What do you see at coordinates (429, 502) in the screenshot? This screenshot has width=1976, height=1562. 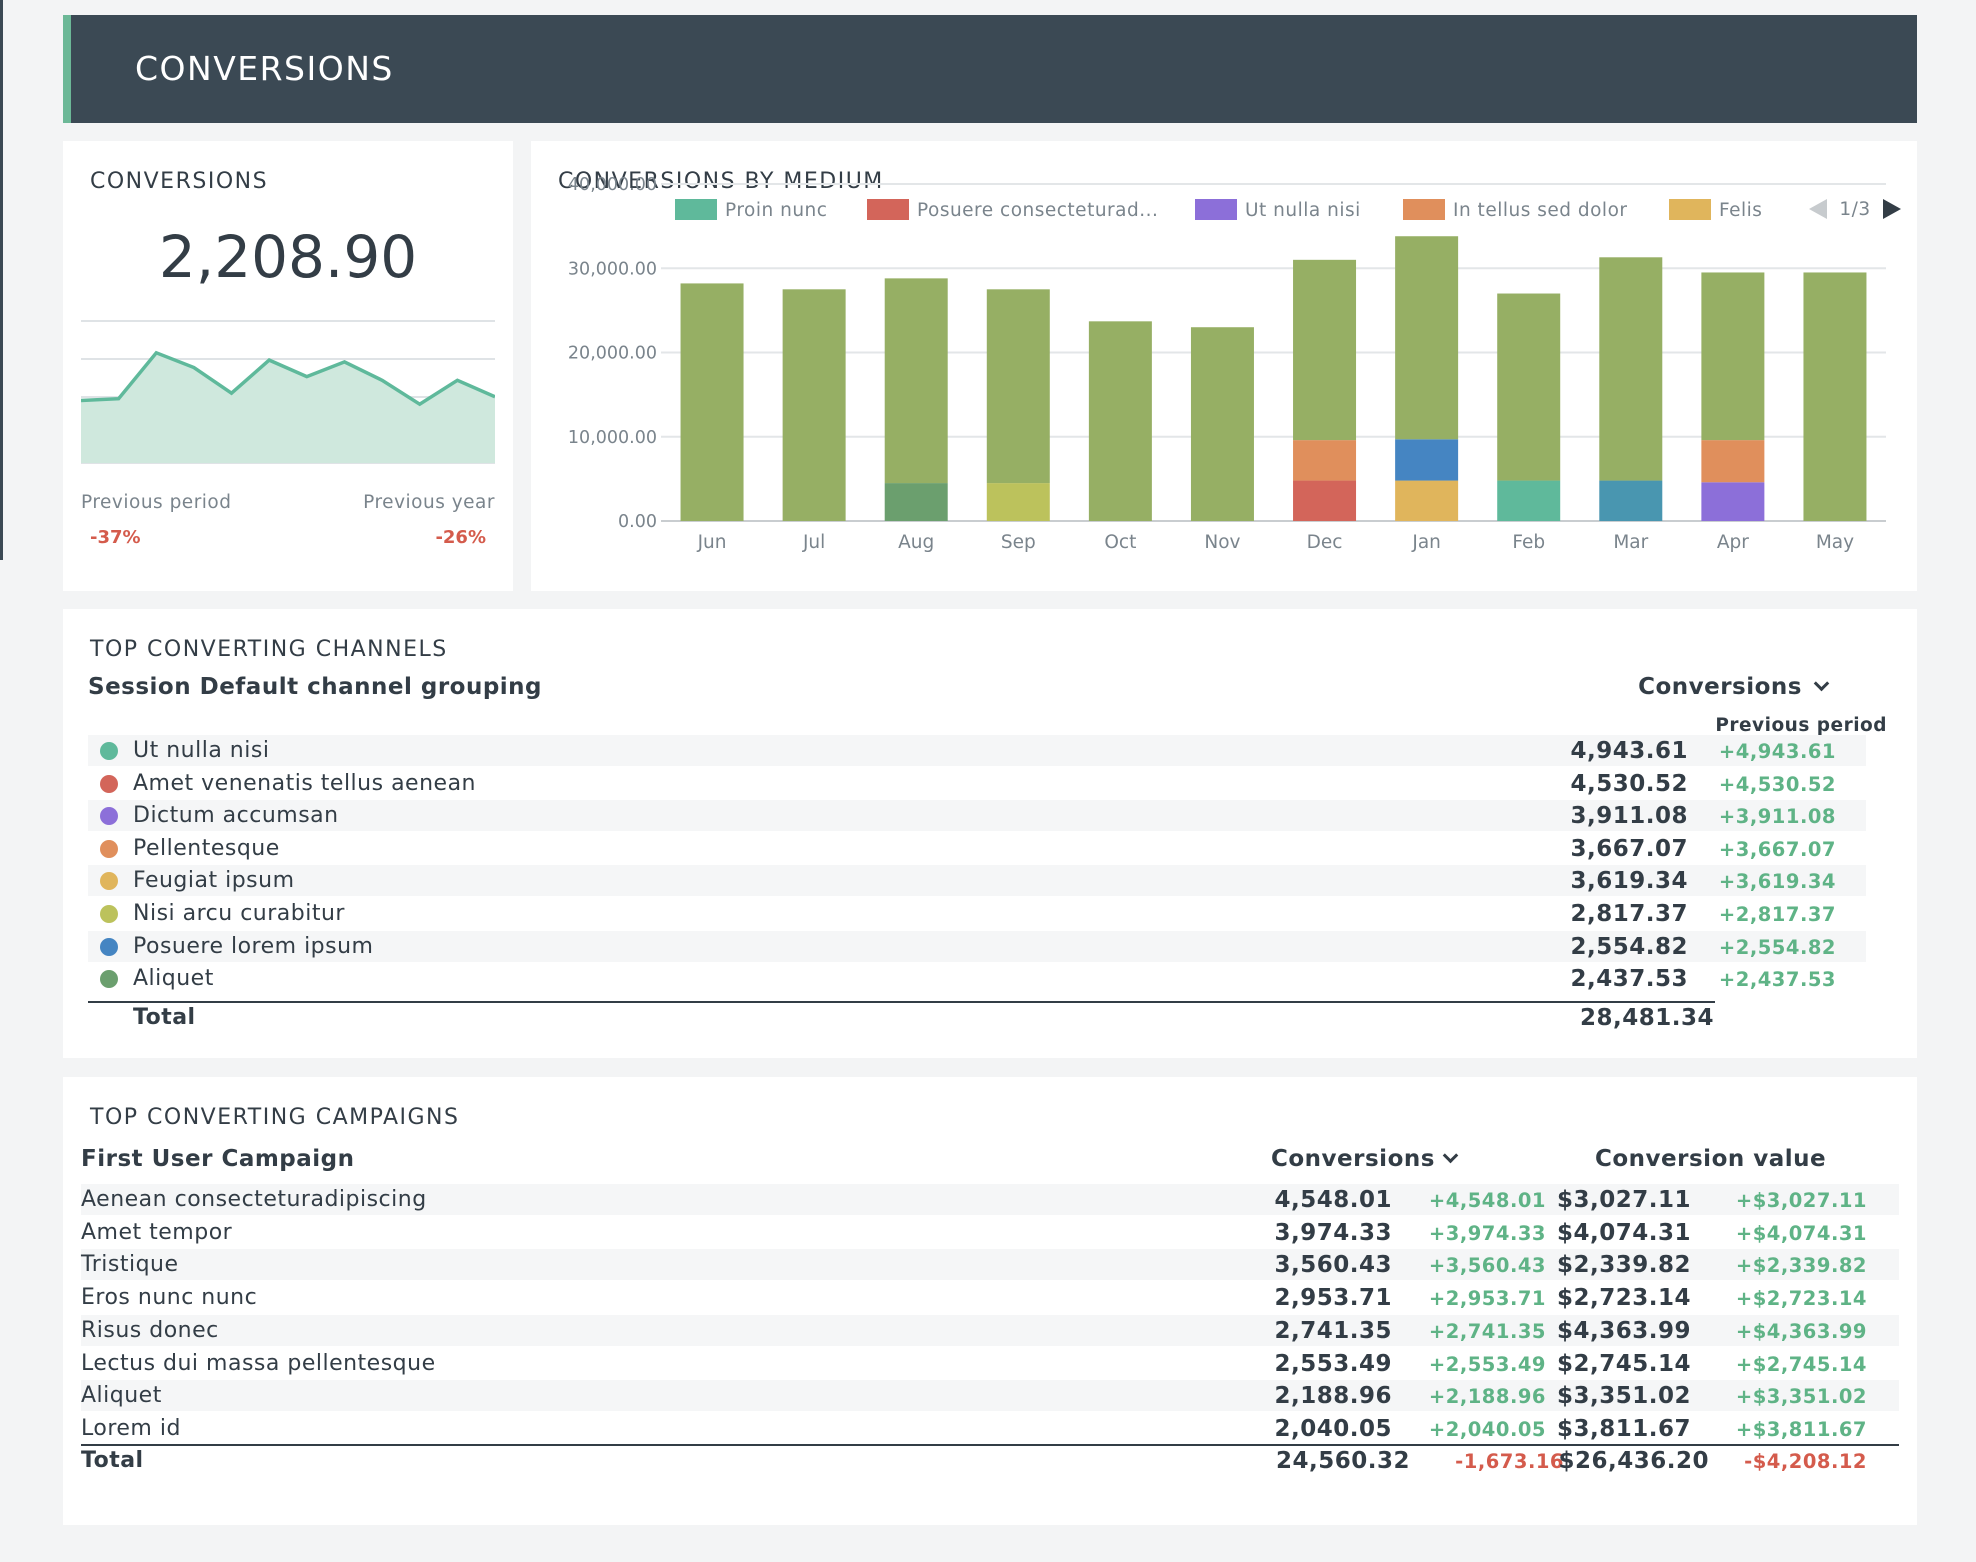 I see `previous-year-label: Previous year` at bounding box center [429, 502].